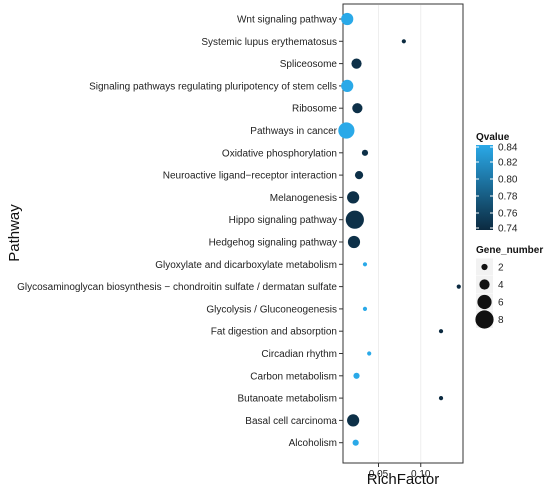  What do you see at coordinates (508, 197) in the screenshot?
I see `colorbar-tick-label: 0.78` at bounding box center [508, 197].